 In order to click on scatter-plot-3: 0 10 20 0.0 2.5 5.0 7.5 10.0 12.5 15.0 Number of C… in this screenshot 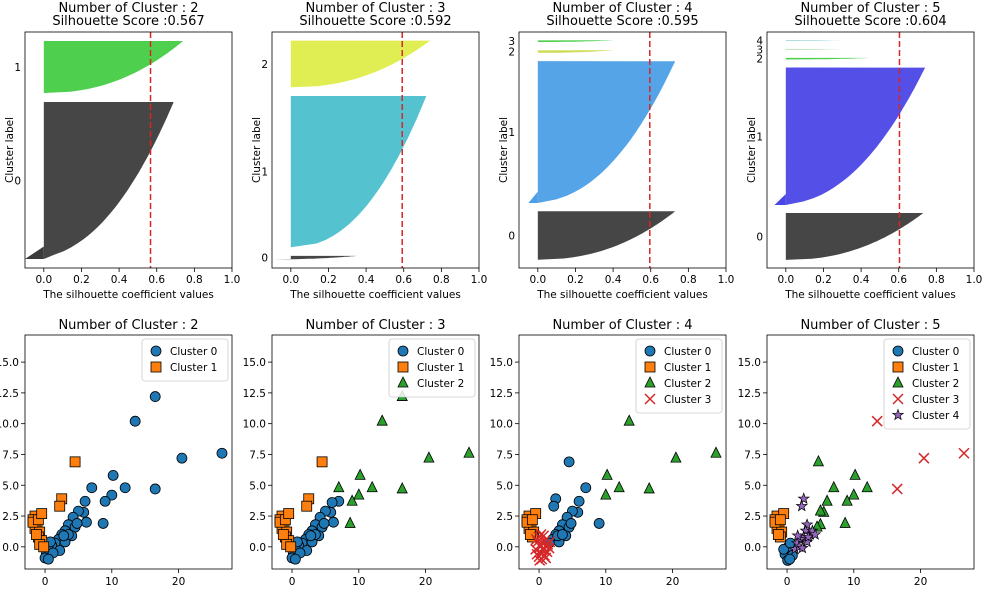, I will do `click(361, 453)`.